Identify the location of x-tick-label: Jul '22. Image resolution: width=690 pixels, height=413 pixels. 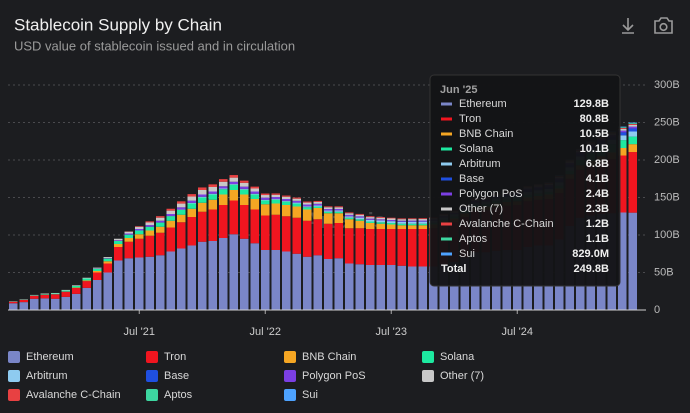
(265, 332).